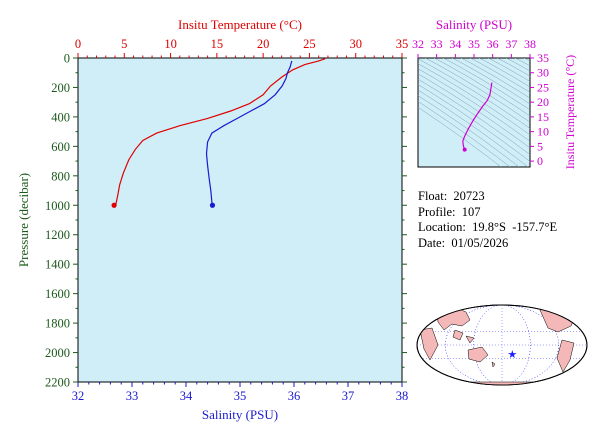 The image size is (595, 439). I want to click on salinity-profile-line, so click(249, 133).